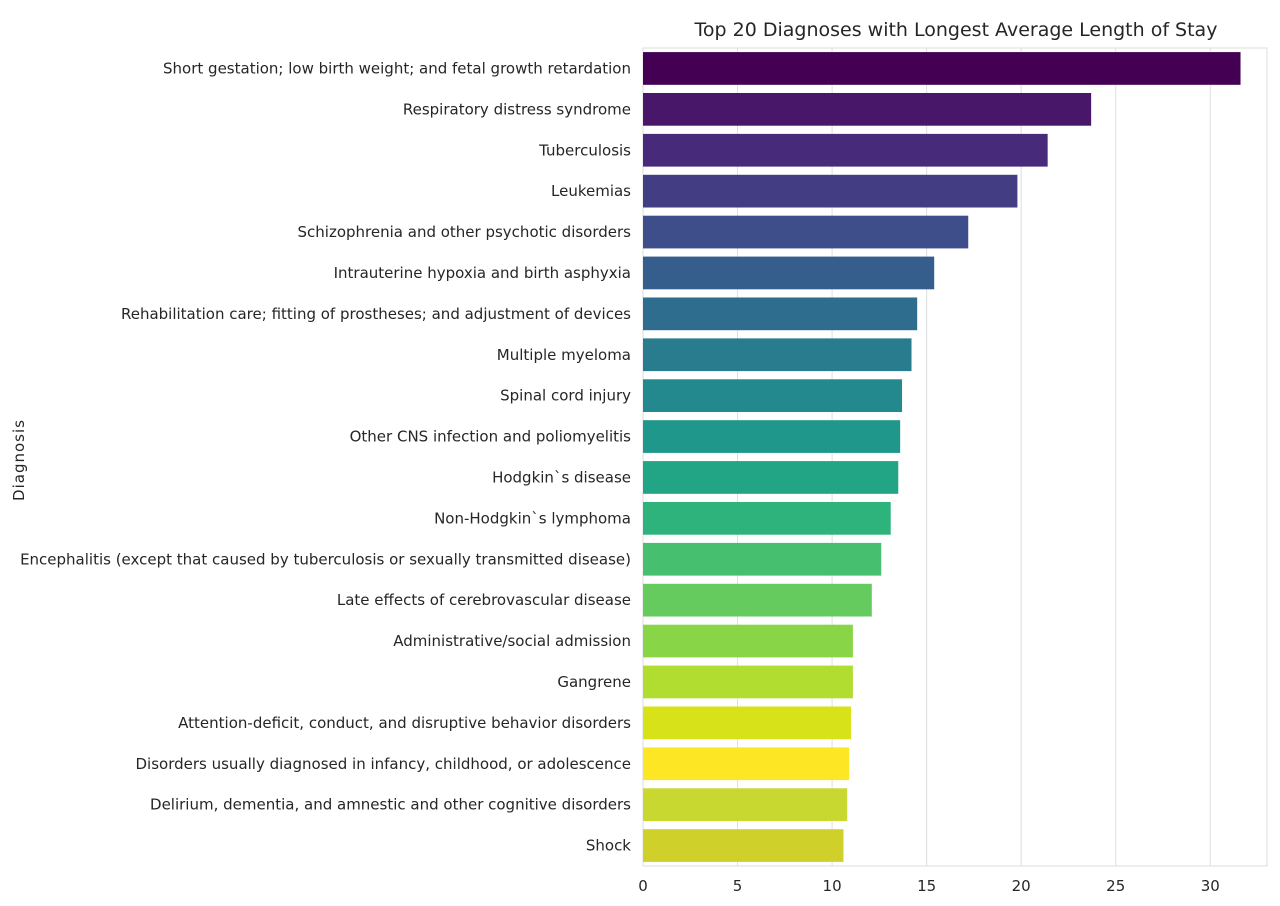  What do you see at coordinates (532, 518) in the screenshot?
I see `y-tick-label: Non-Hodgkin`s lymphoma` at bounding box center [532, 518].